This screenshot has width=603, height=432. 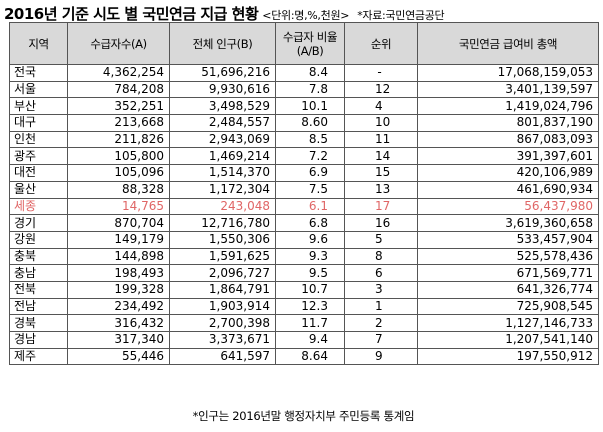 What do you see at coordinates (118, 43) in the screenshot?
I see `header-recipients: 수급자수(A)` at bounding box center [118, 43].